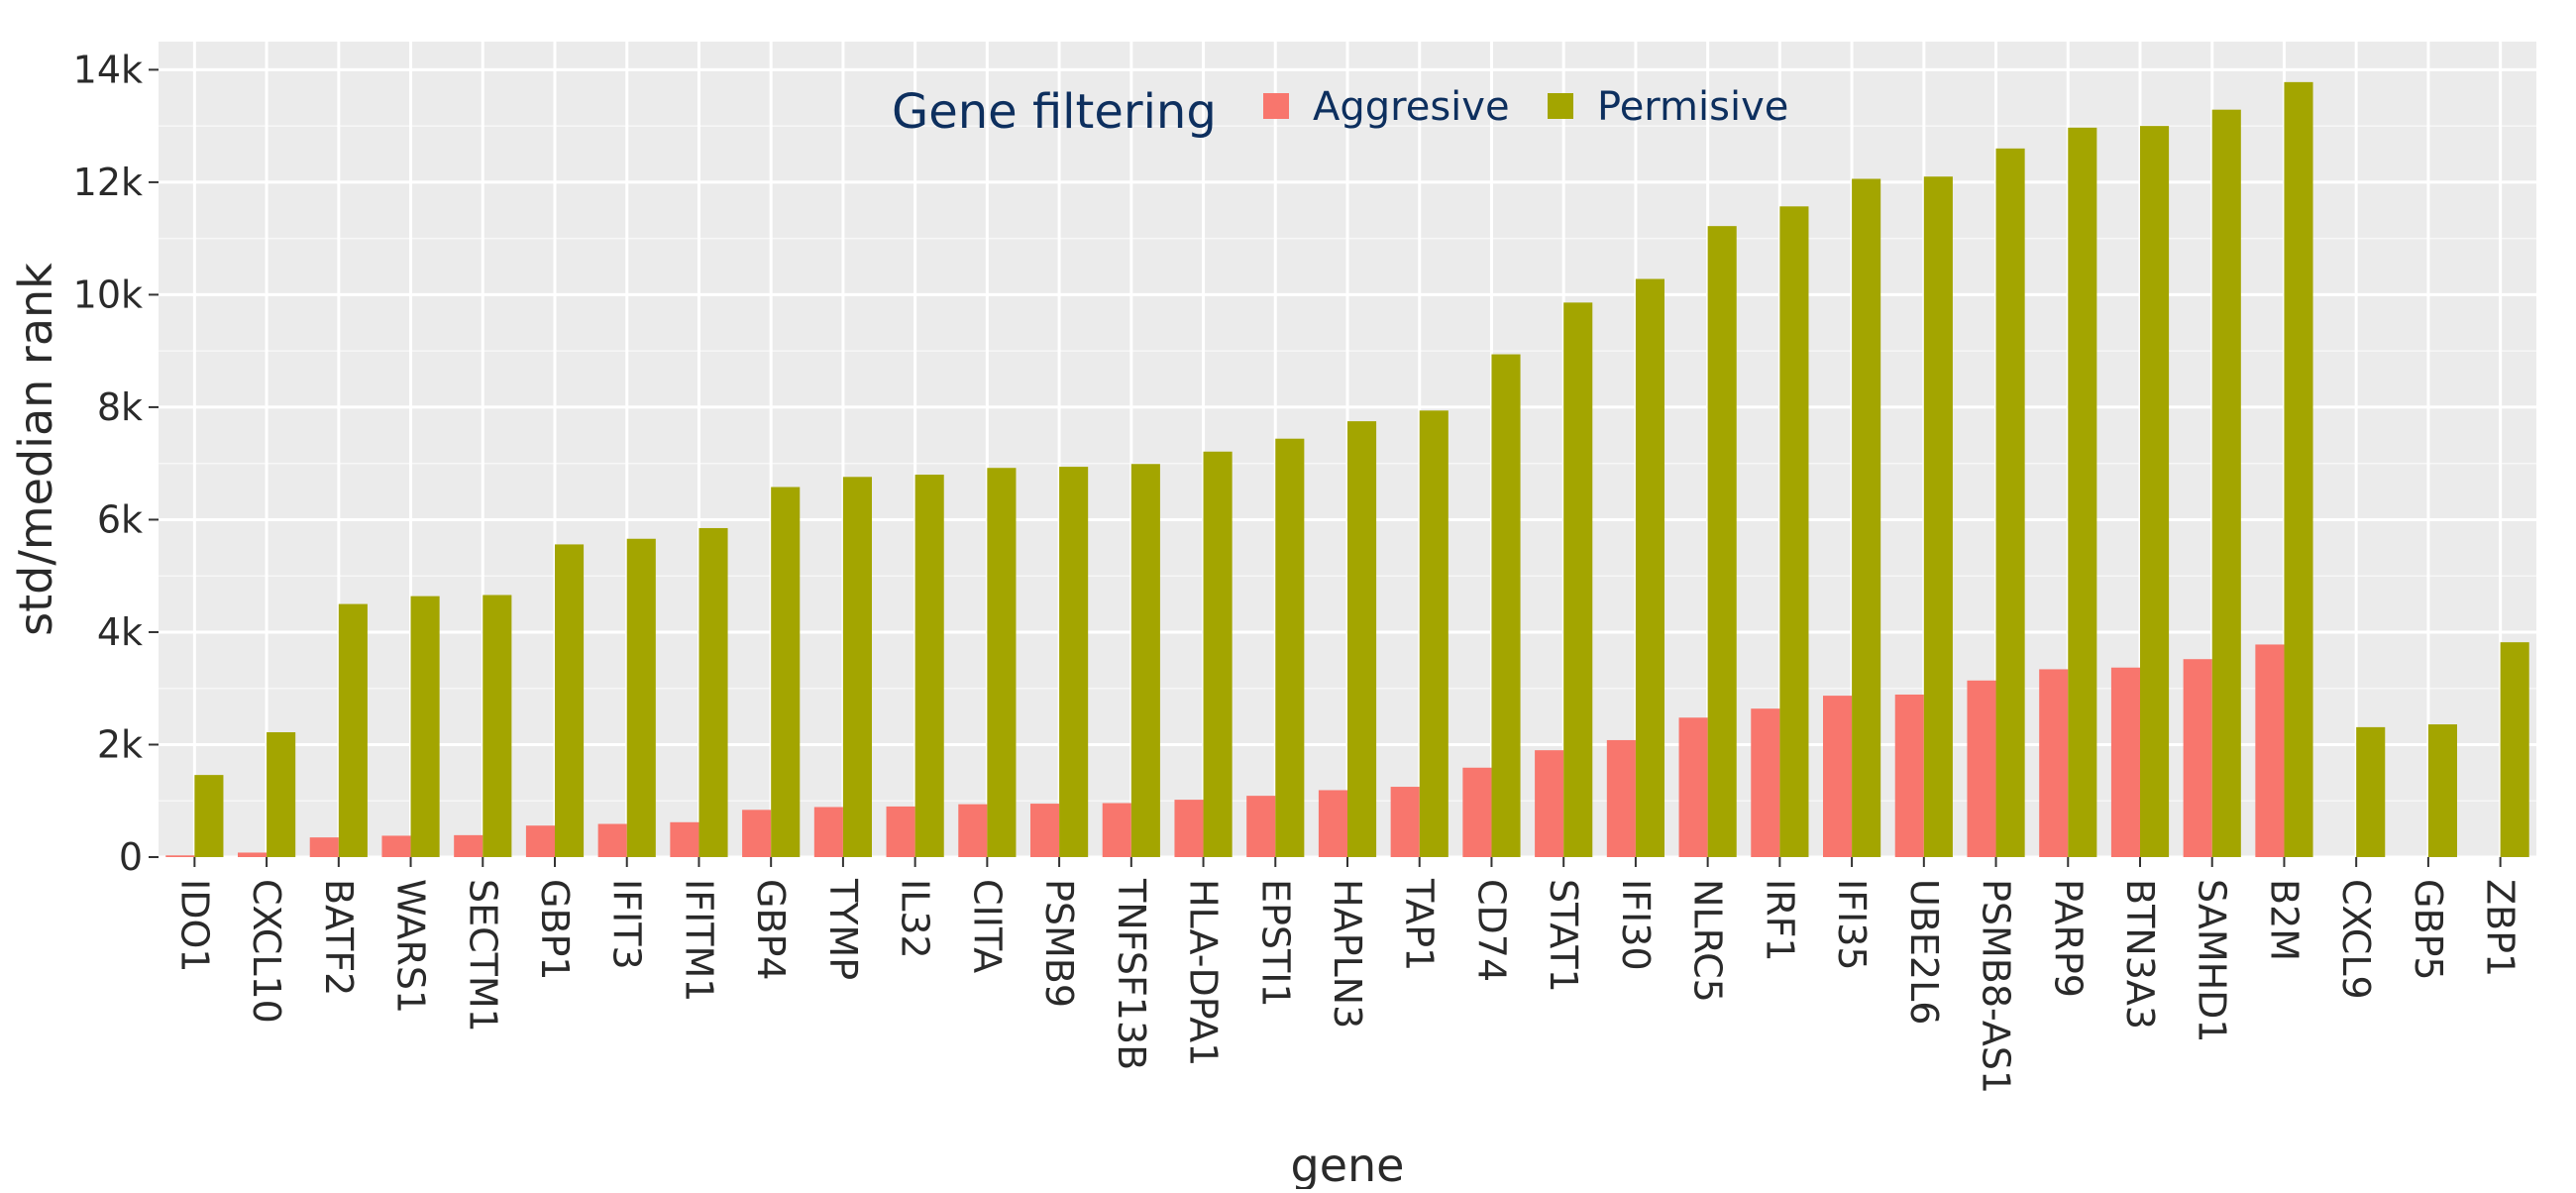  I want to click on bar-aggresive-epsti1, so click(1261, 826).